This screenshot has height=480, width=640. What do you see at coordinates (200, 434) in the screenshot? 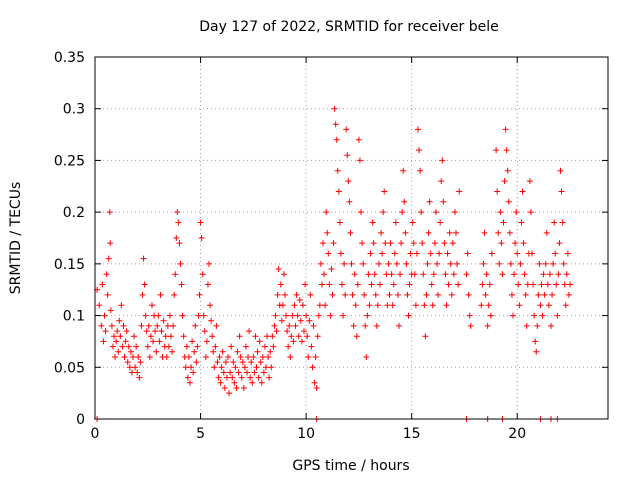
I see `x-tick-label: 5` at bounding box center [200, 434].